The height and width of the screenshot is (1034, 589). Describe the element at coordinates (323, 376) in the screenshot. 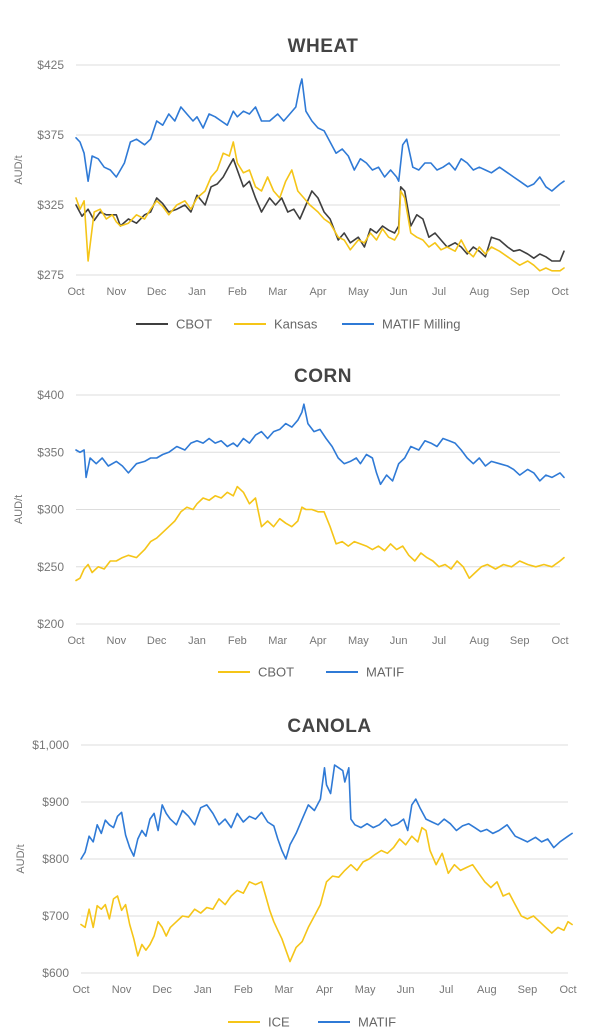

I see `chart-title: CORN` at that location.